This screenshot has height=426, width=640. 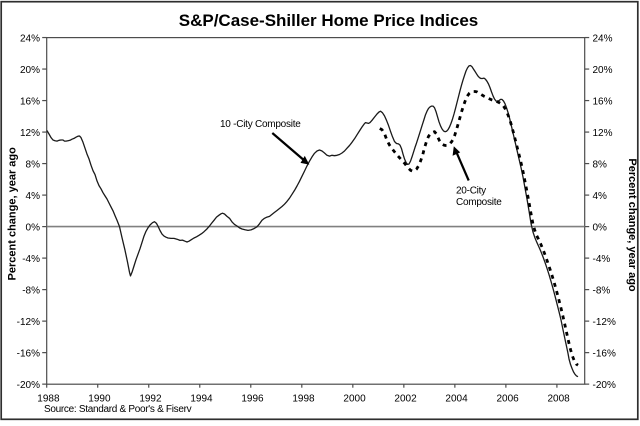 What do you see at coordinates (48, 399) in the screenshot?
I see `svg-text: 1988` at bounding box center [48, 399].